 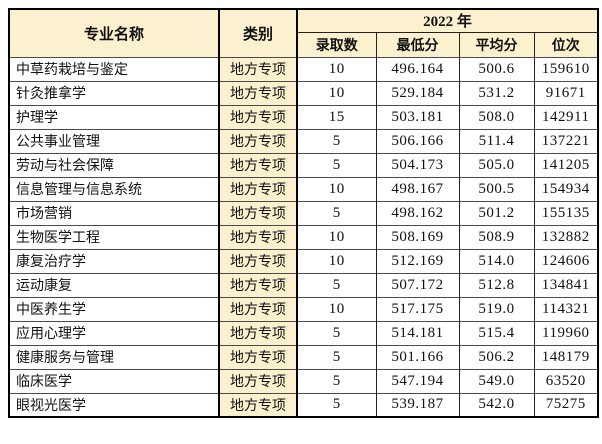 I want to click on major-cell: 康复治疗学, so click(x=114, y=260).